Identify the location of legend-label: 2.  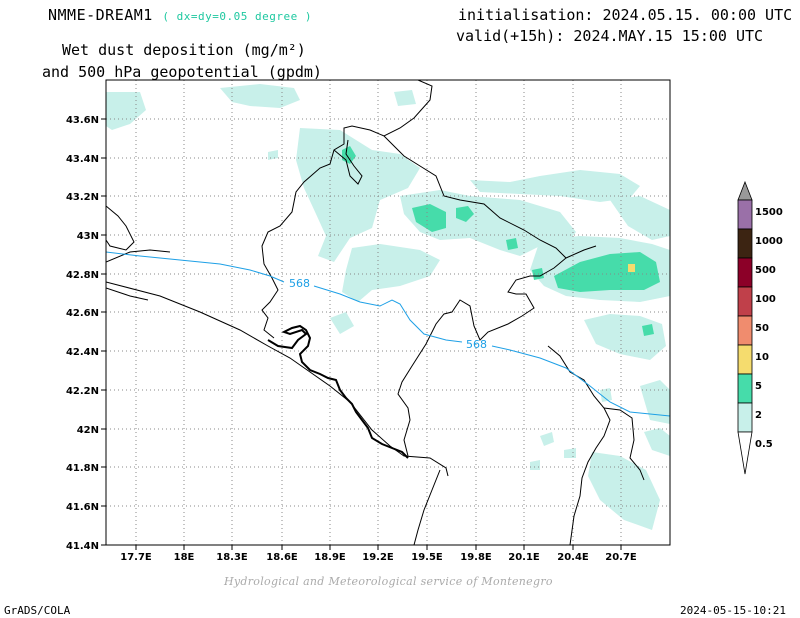
(758, 415).